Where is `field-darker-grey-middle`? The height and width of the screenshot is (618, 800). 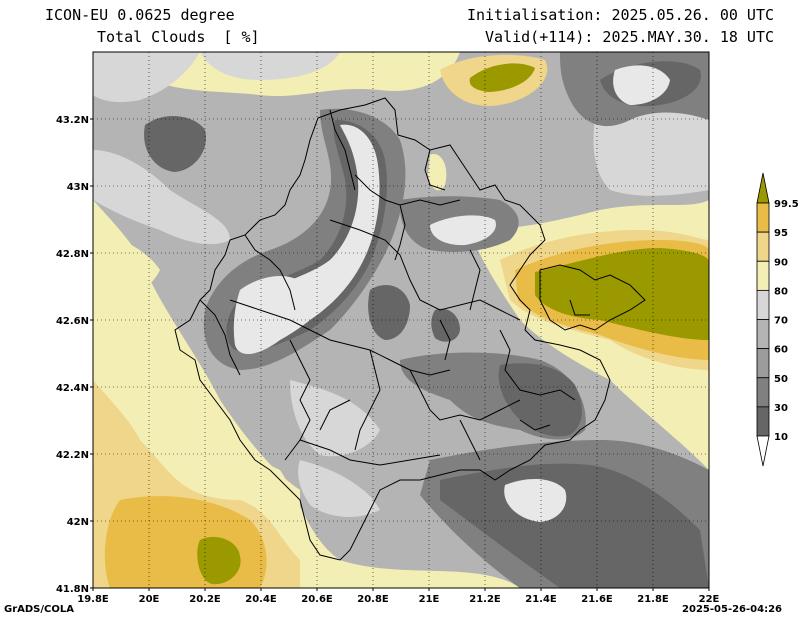
field-darker-grey-middle is located at coordinates (389, 312).